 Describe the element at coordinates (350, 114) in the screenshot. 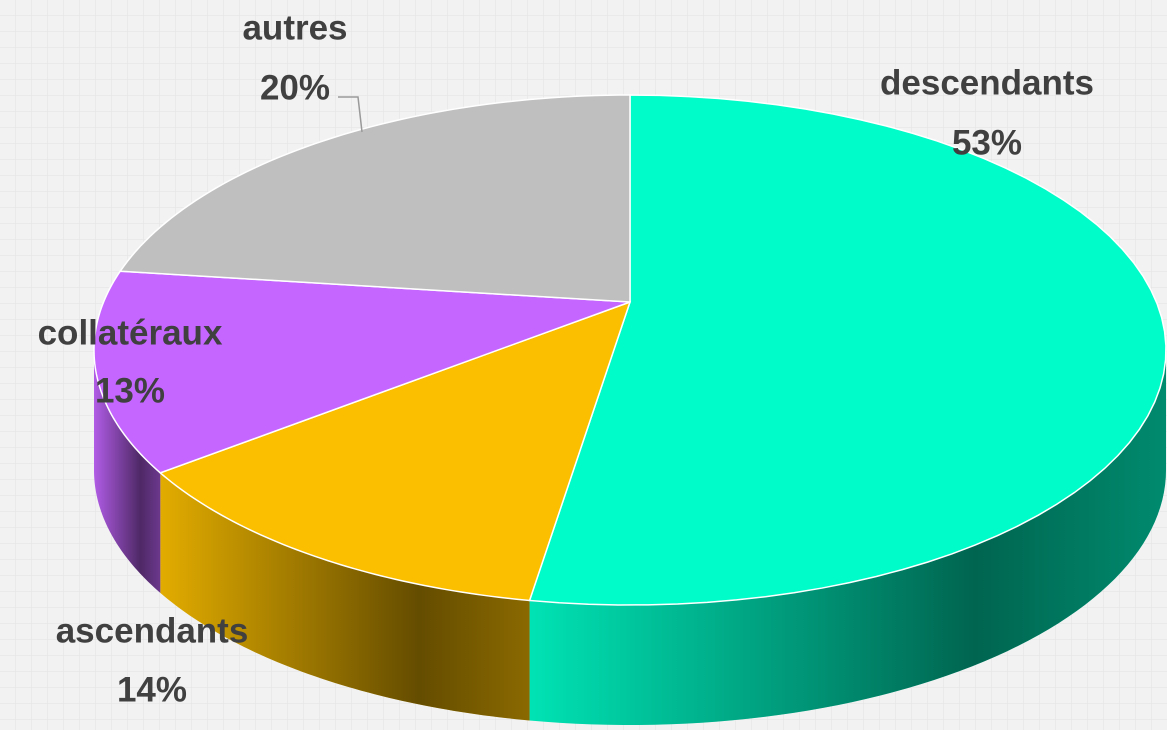

I see `leader-line` at that location.